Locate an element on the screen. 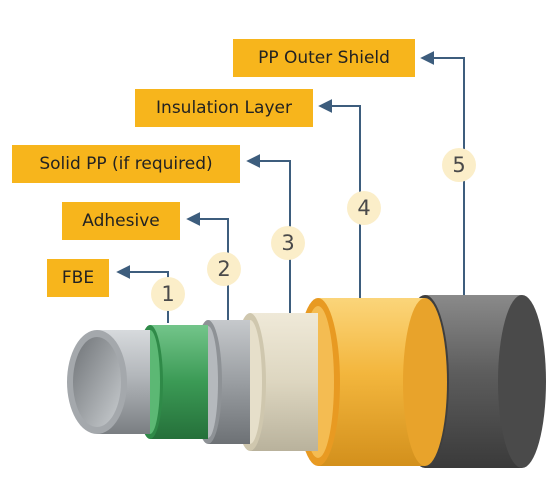 This screenshot has height=500, width=552. label-solid-pp: Solid PP (if required) is located at coordinates (126, 164).